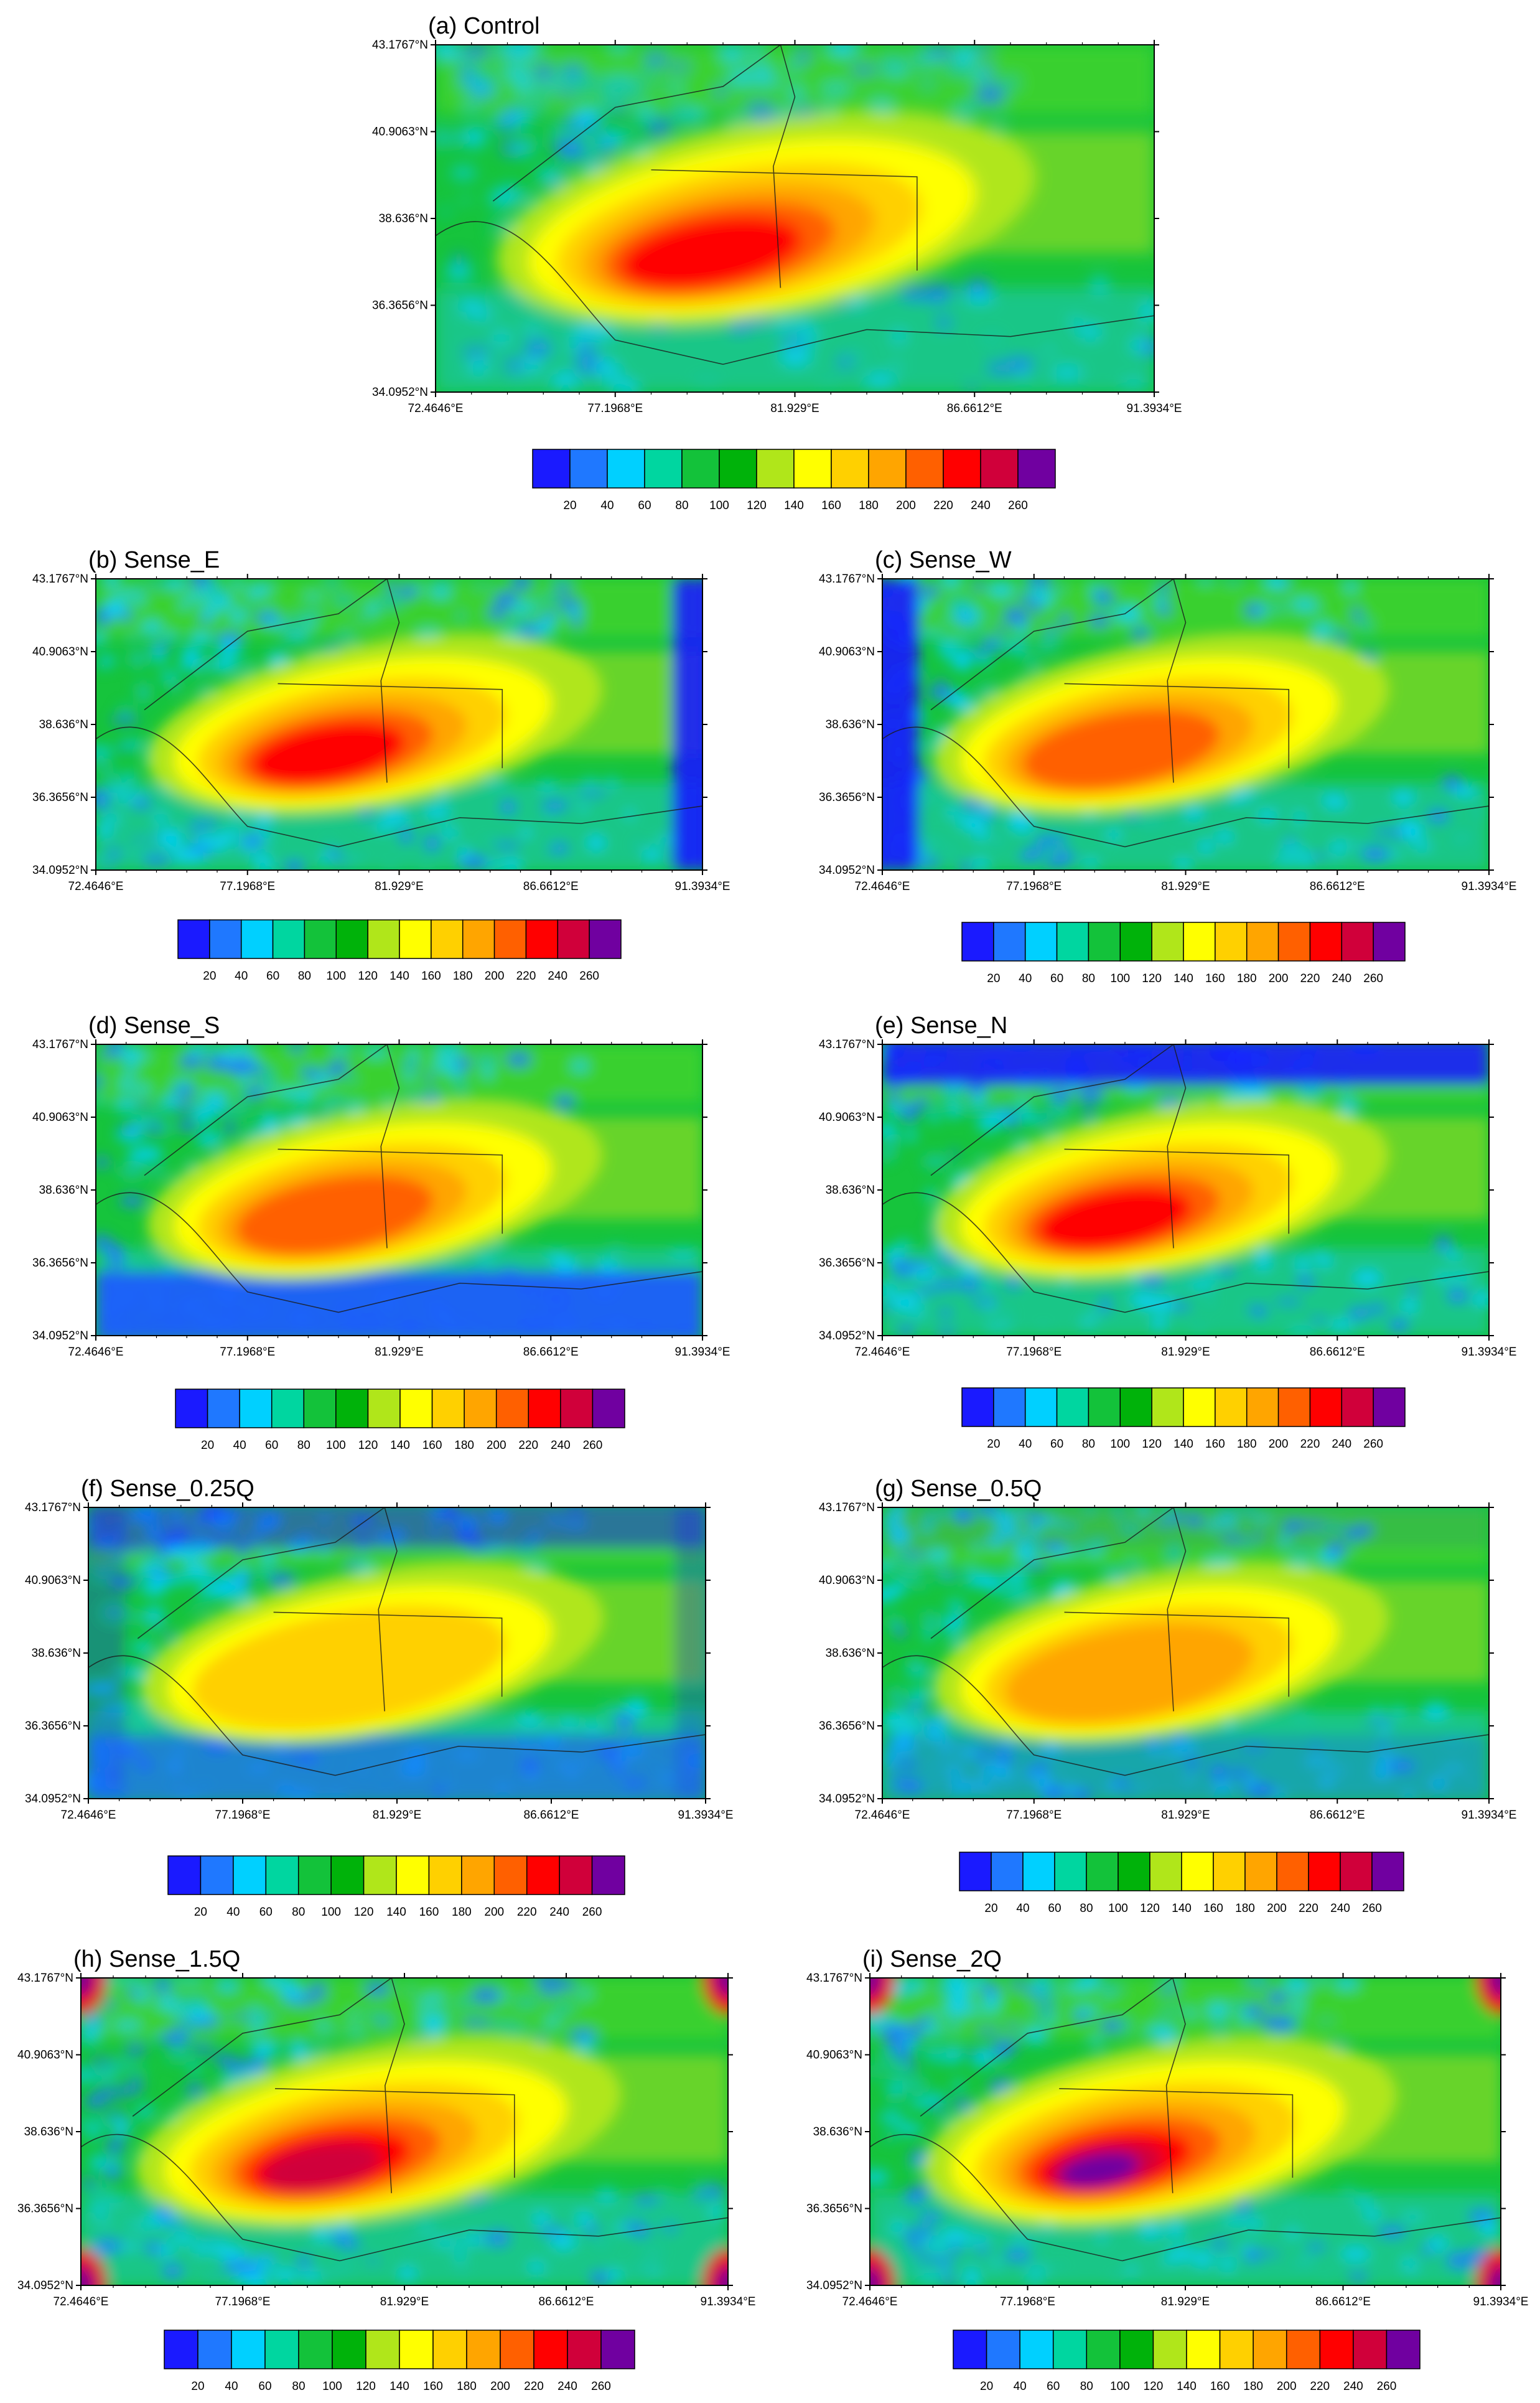  Describe the element at coordinates (156, 1959) in the screenshot. I see `panel-title-h: (h) Sense_1.5Q` at that location.